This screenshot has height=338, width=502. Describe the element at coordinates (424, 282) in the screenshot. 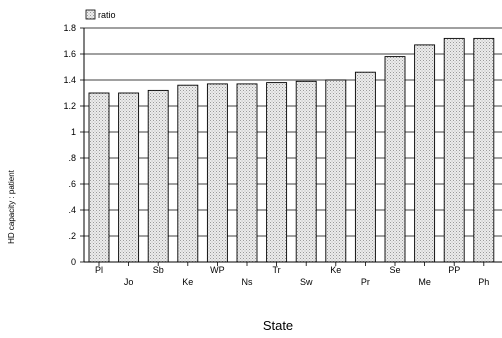

I see `x-tick-label: Me` at that location.